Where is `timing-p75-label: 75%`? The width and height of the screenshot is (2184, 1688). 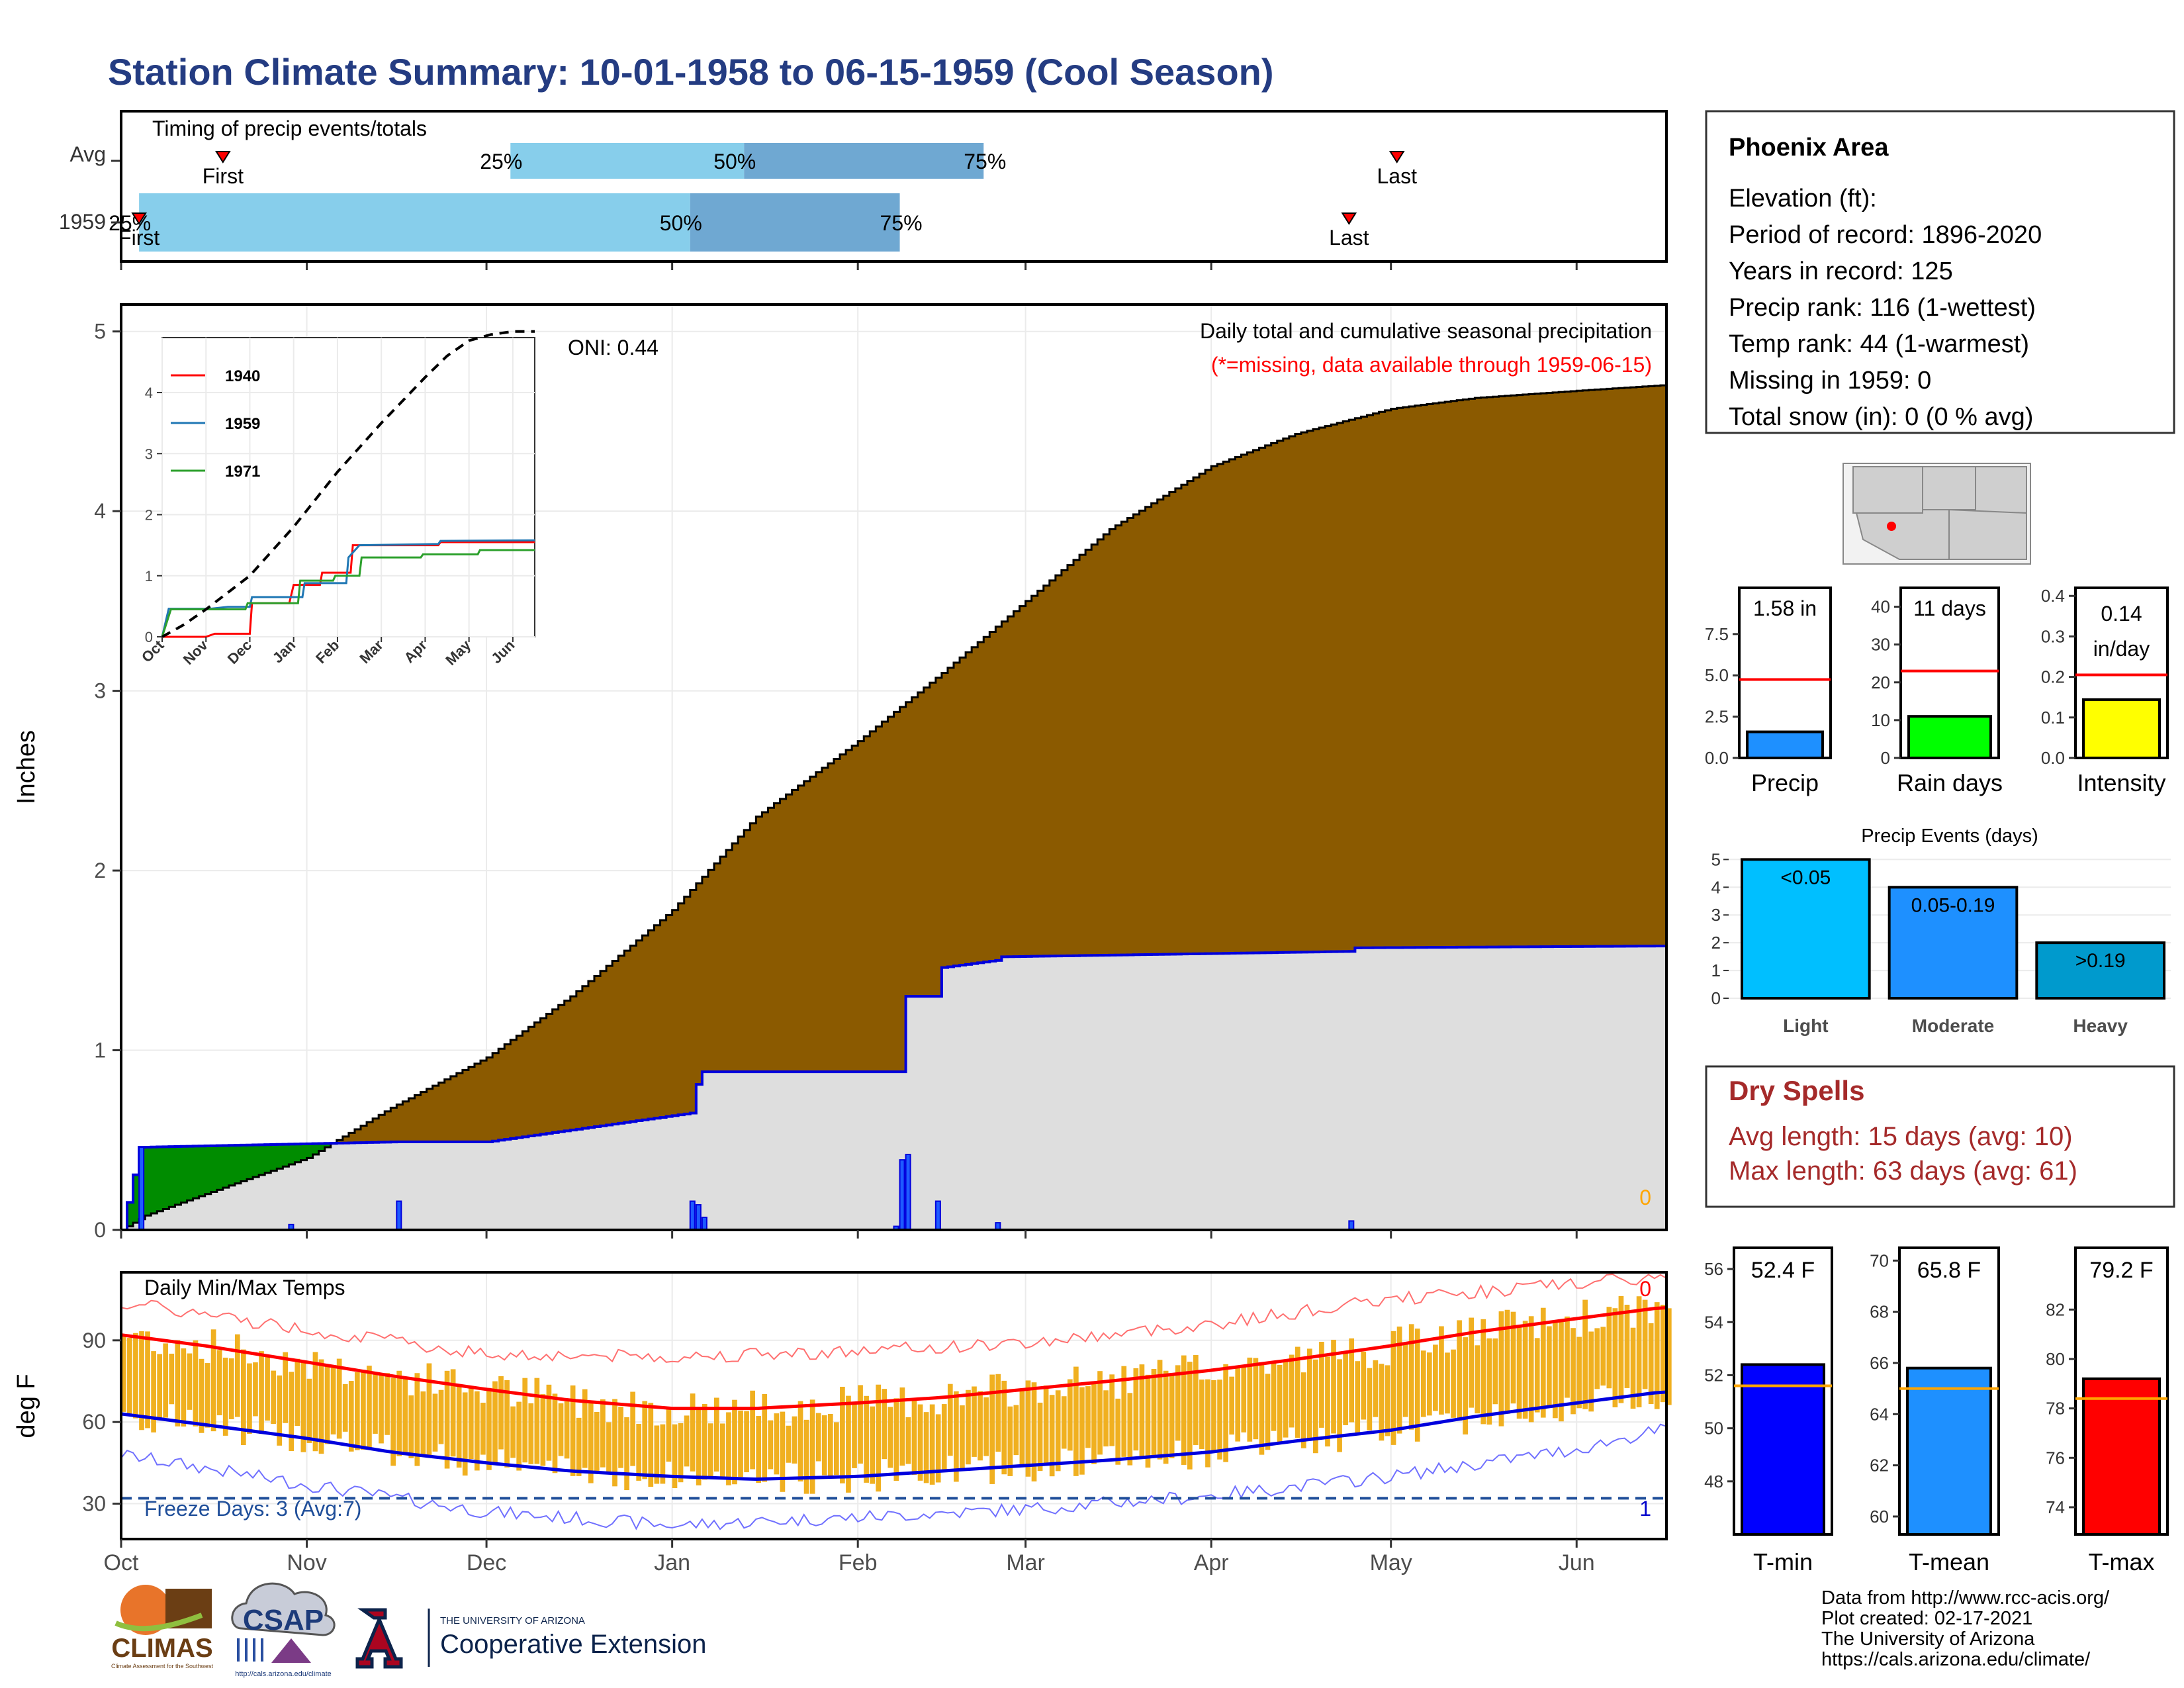 timing-p75-label: 75% is located at coordinates (985, 161).